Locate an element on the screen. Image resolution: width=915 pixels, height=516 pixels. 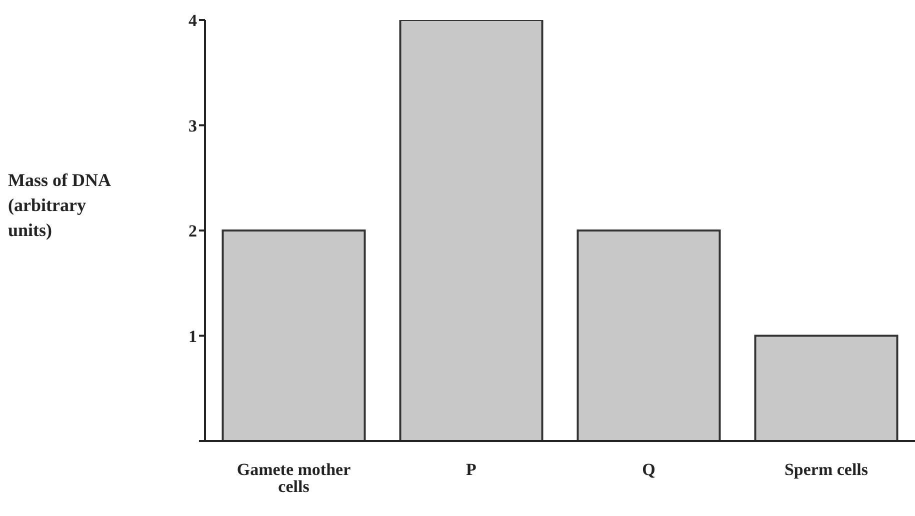
x-tick-label: Sperm cells is located at coordinates (826, 470).